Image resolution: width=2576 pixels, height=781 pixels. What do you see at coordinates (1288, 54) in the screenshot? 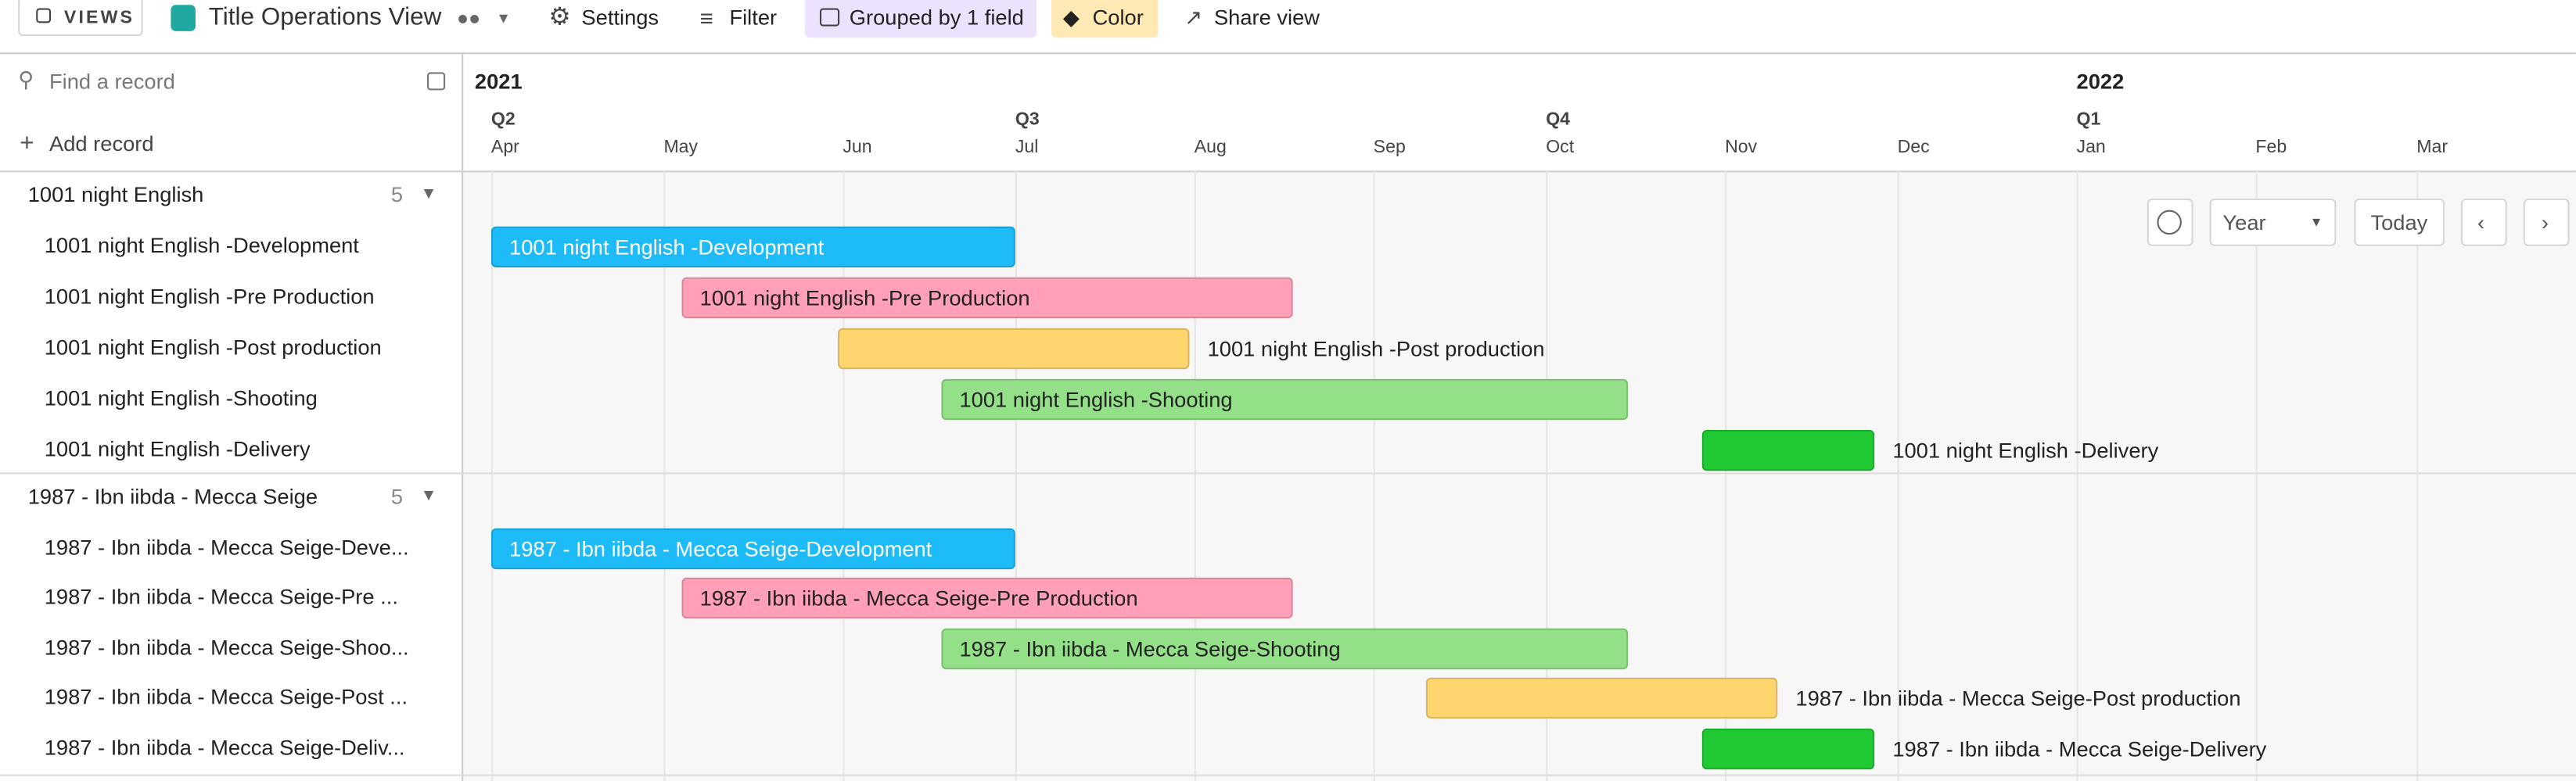
I see `toolbar-border` at bounding box center [1288, 54].